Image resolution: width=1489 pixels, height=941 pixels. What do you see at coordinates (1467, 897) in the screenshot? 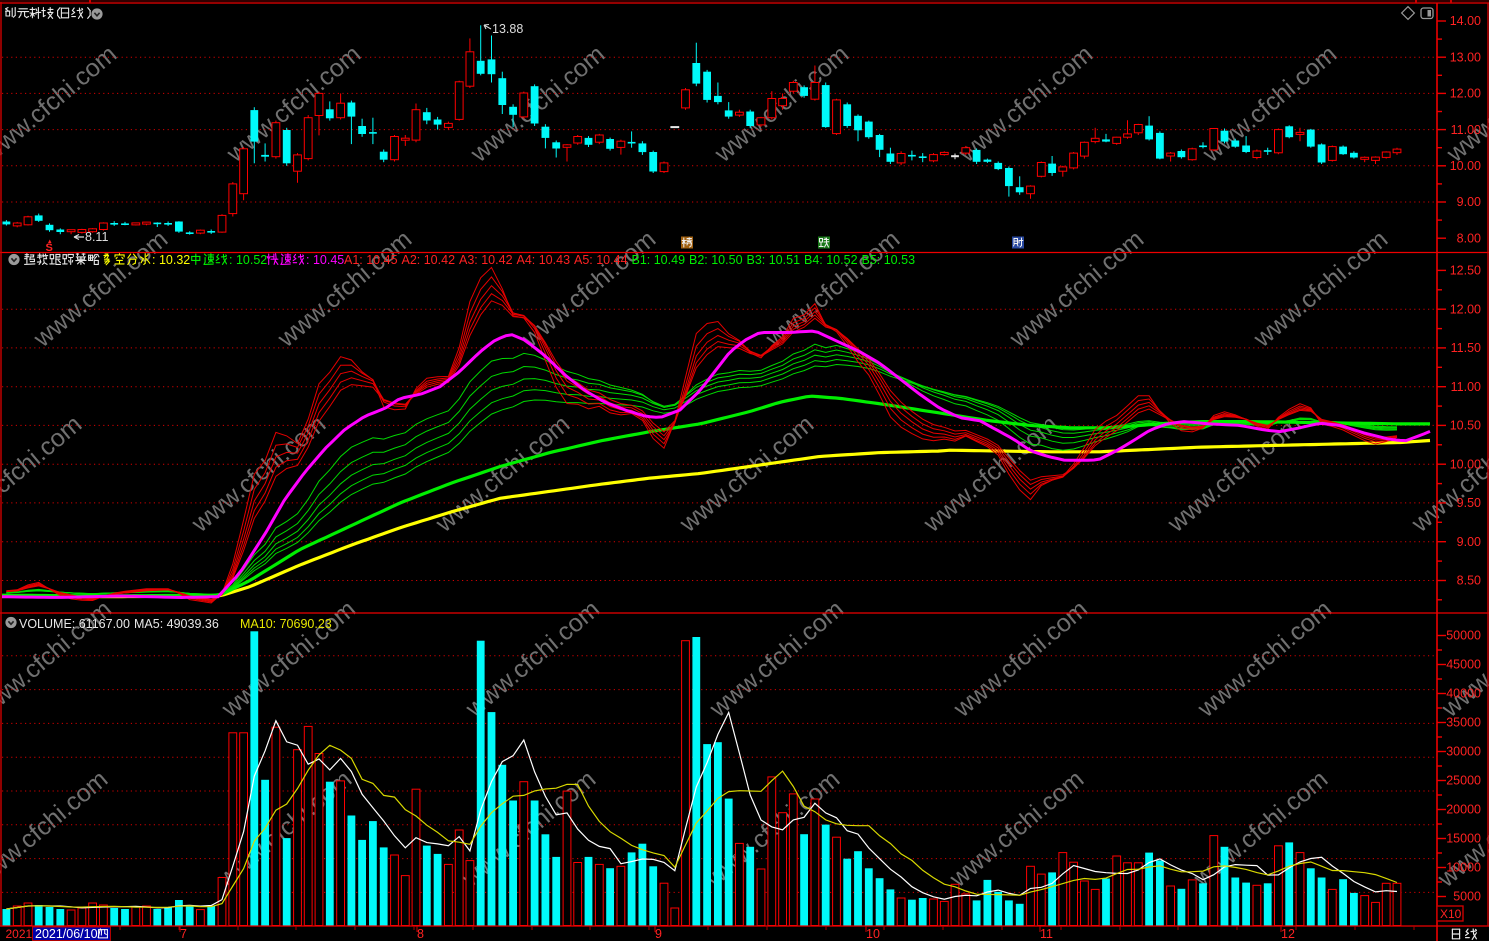
I see `svg-text: 5000` at bounding box center [1467, 897].